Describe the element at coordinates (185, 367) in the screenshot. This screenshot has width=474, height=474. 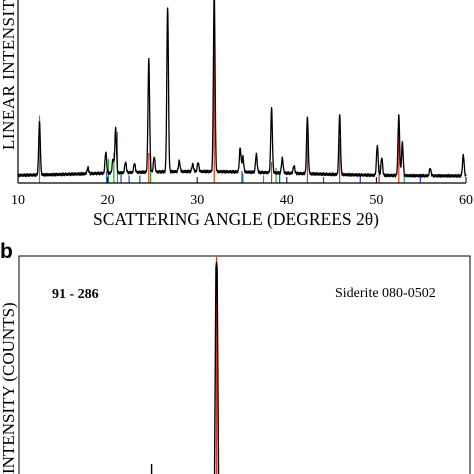
I see `diffraction-trace-b` at that location.